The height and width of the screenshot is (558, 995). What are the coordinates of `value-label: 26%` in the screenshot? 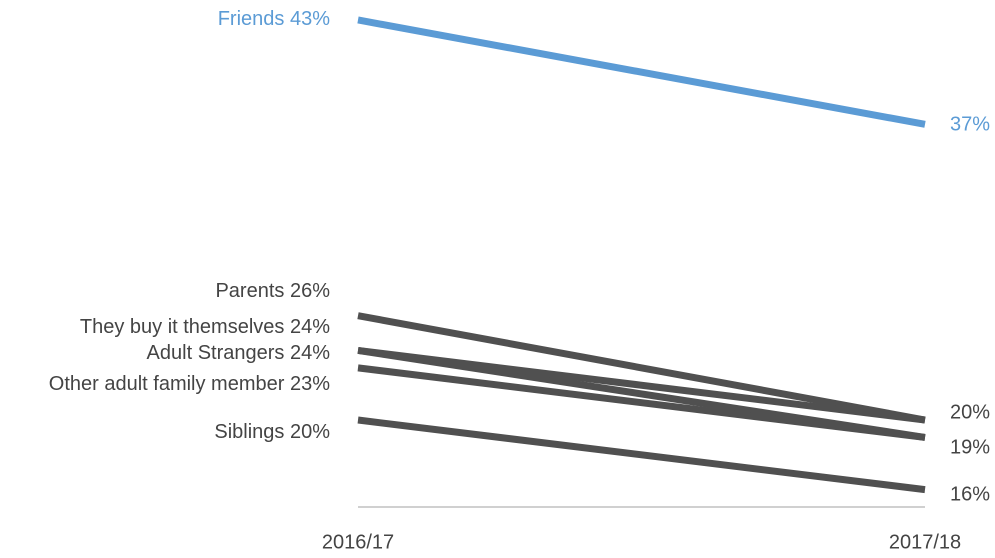 It's located at (310, 291).